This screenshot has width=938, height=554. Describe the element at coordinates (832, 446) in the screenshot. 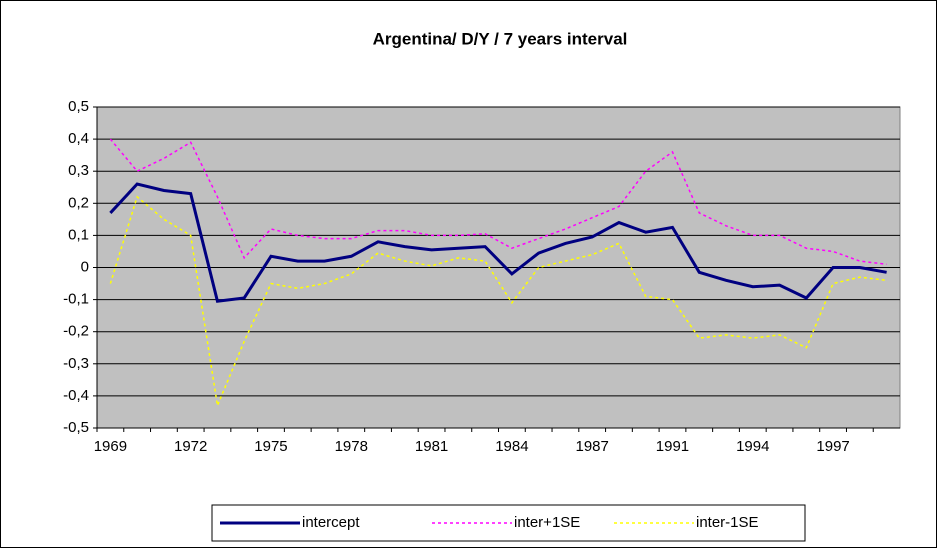

I see `x-tick-label: 1997` at that location.